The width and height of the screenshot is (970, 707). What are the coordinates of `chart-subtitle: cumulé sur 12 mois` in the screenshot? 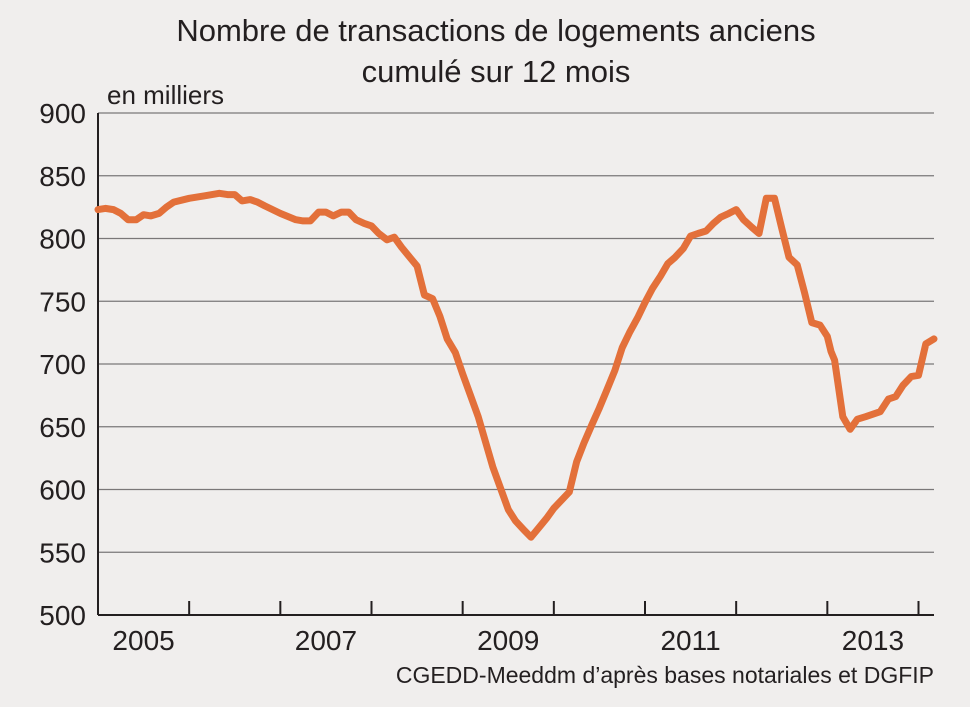 It's located at (496, 71).